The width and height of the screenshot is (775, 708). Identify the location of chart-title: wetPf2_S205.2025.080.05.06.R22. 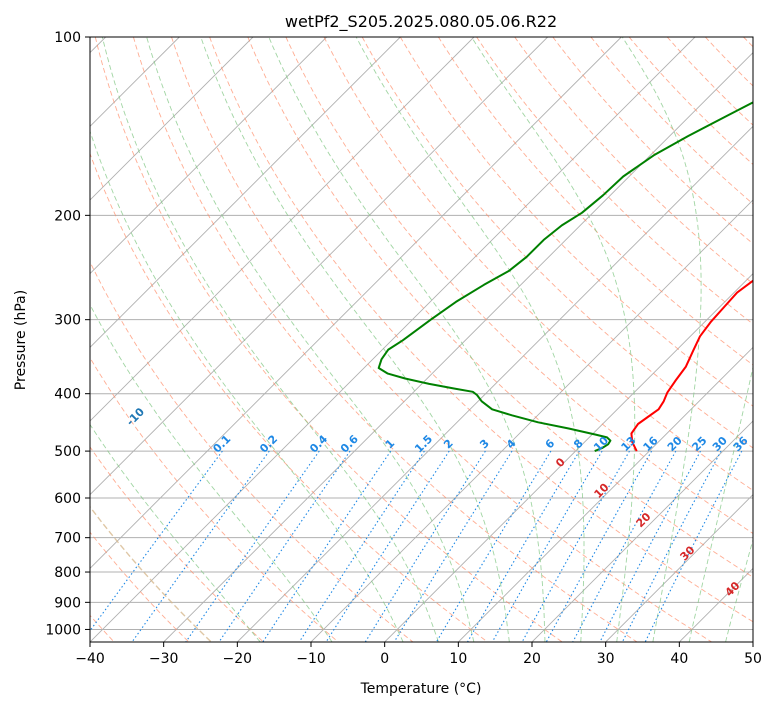
(421, 22).